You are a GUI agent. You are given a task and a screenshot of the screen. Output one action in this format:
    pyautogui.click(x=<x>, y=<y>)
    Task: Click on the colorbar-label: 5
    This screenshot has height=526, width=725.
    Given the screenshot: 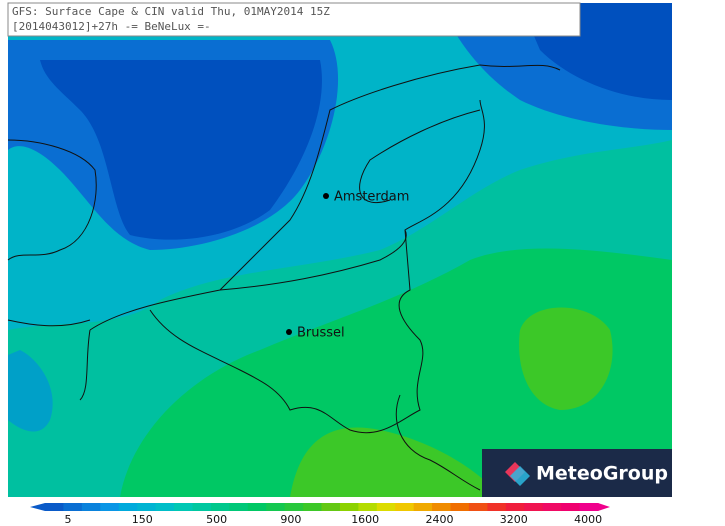 What is the action you would take?
    pyautogui.click(x=68, y=519)
    